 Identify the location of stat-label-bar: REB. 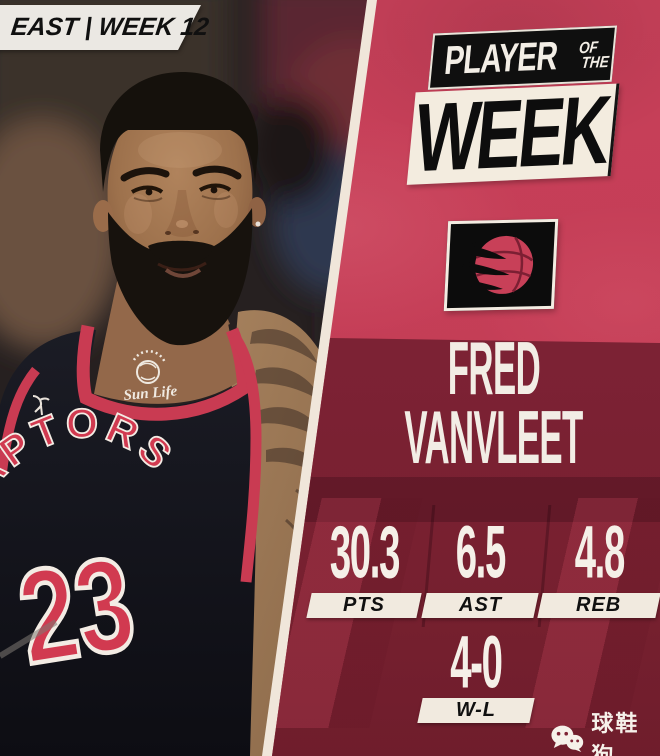
(598, 605).